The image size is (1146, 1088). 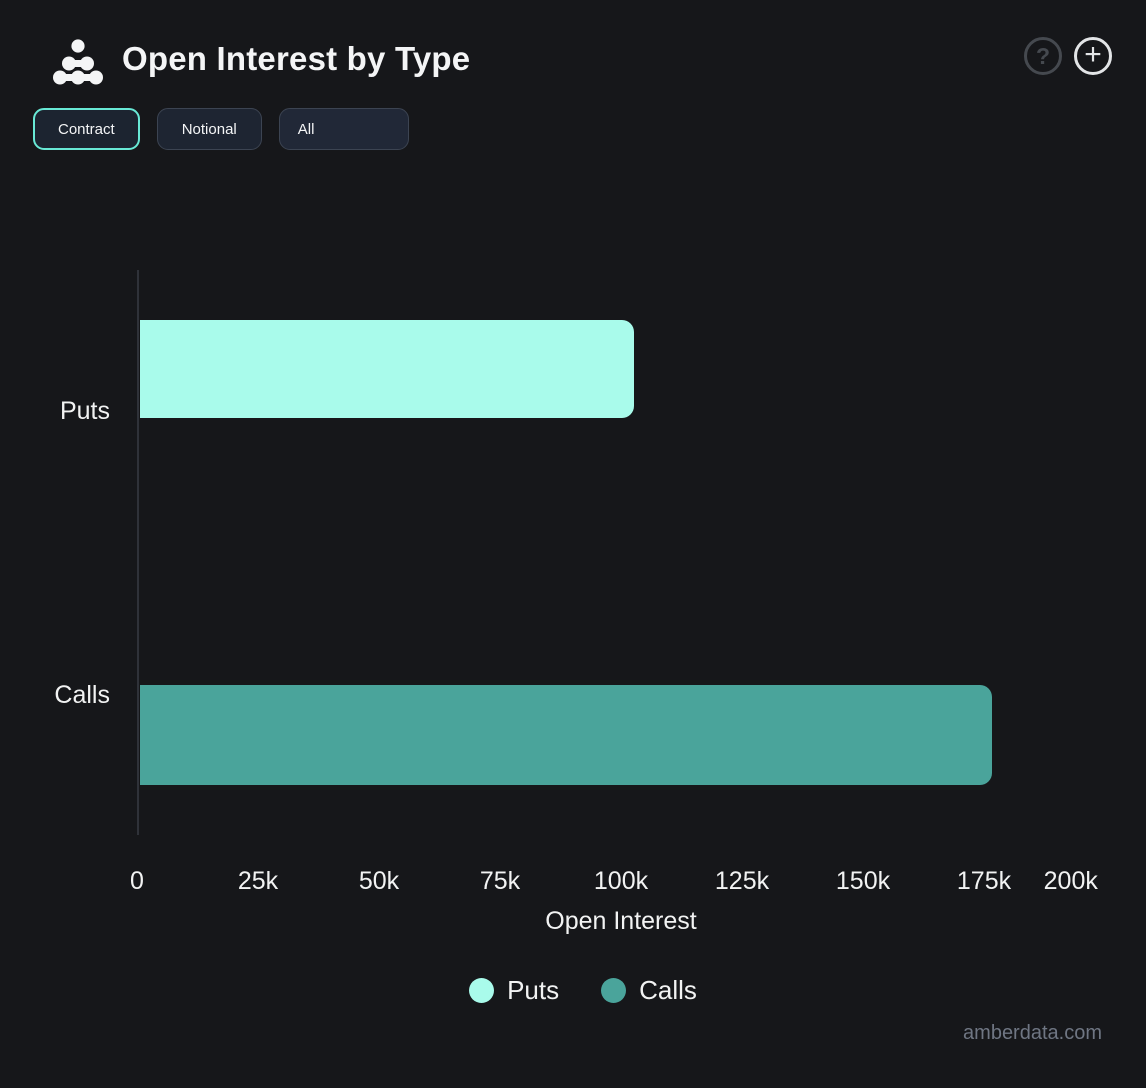 I want to click on page-title: Open Interest by Type, so click(x=296, y=58).